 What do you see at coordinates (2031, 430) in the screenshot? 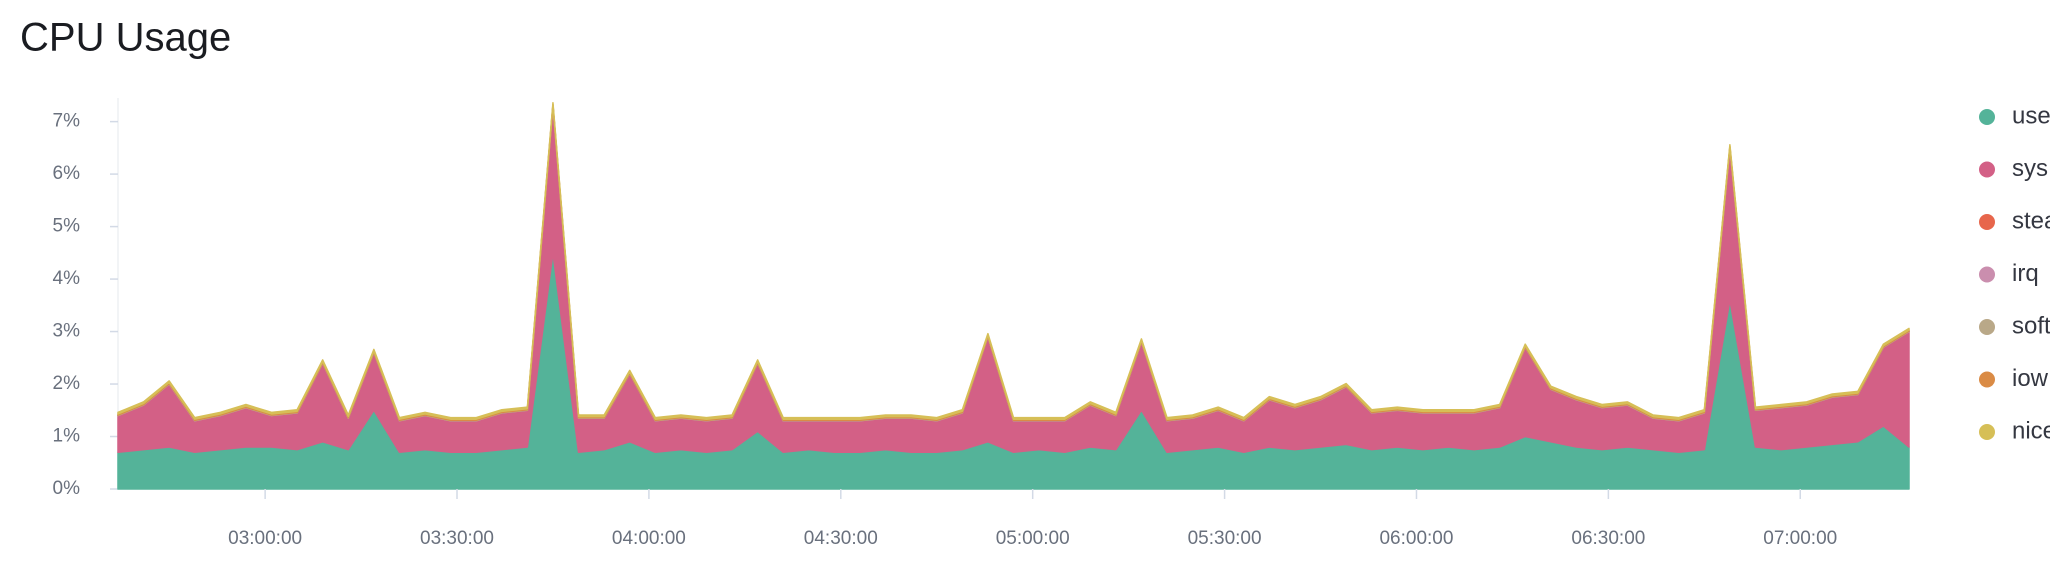
I see `legend-label: nice` at bounding box center [2031, 430].